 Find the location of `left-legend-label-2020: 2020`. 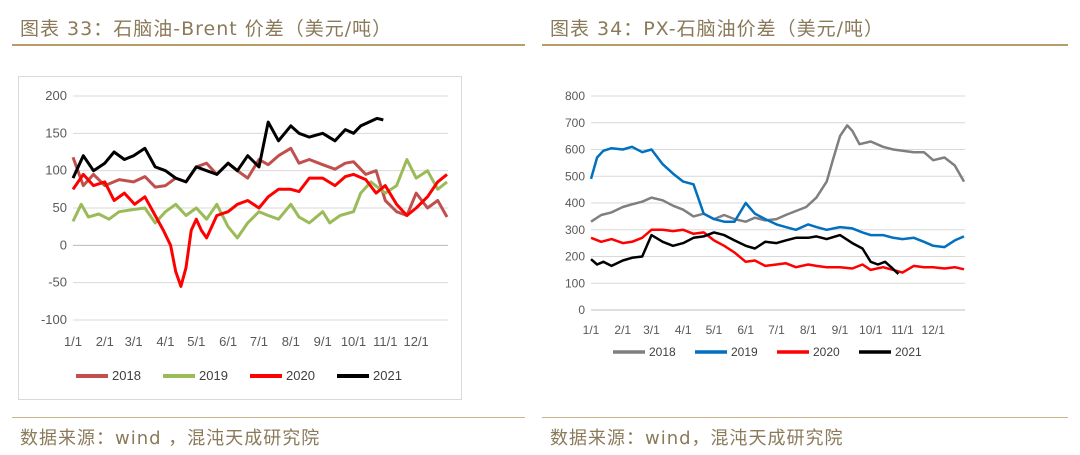

left-legend-label-2020: 2020 is located at coordinates (300, 375).